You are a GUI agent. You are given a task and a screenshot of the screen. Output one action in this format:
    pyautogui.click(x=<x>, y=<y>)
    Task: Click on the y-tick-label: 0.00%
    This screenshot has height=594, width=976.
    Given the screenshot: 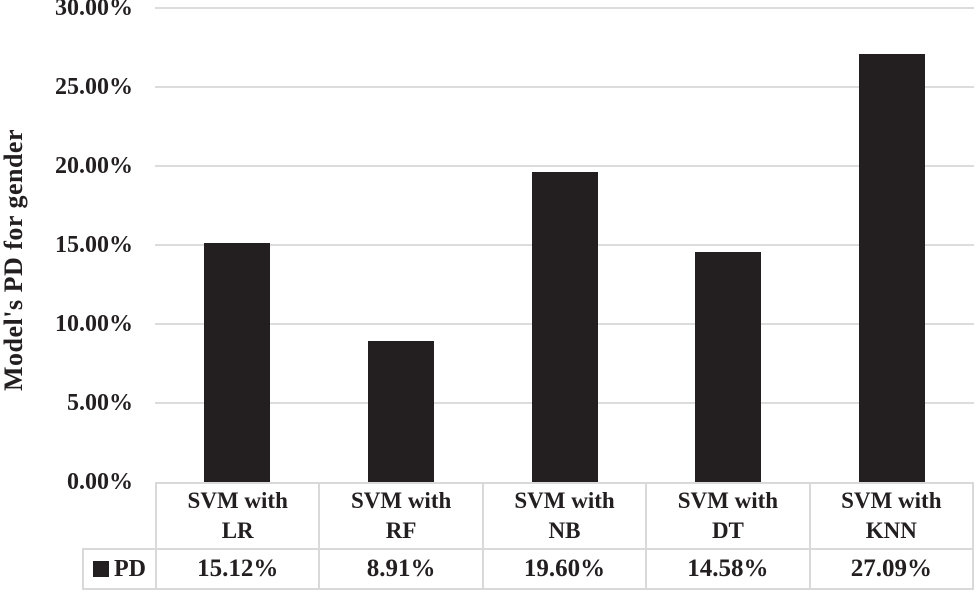 What is the action you would take?
    pyautogui.click(x=100, y=482)
    